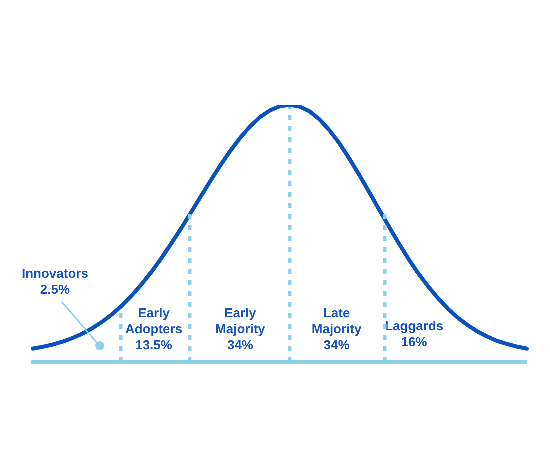  Describe the element at coordinates (414, 334) in the screenshot. I see `annotation: Laggards 16%` at that location.